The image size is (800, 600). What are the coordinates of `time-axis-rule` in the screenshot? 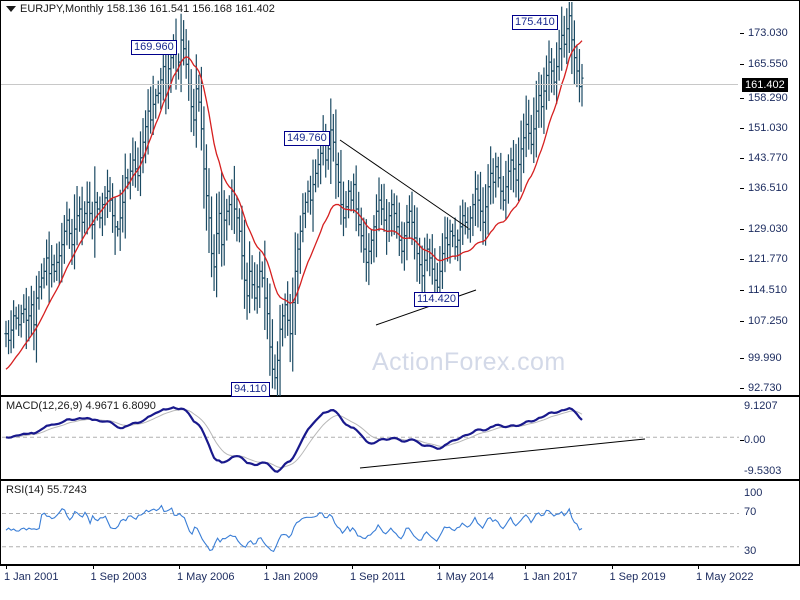 It's located at (400, 565).